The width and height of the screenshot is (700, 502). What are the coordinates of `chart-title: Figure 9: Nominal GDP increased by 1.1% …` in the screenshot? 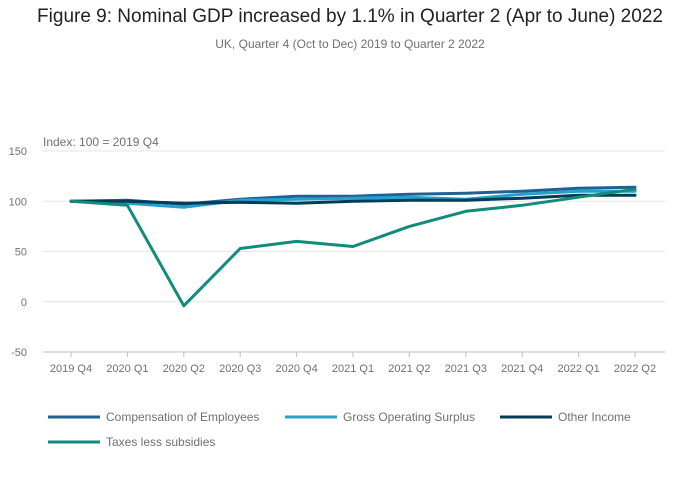 It's located at (350, 16).